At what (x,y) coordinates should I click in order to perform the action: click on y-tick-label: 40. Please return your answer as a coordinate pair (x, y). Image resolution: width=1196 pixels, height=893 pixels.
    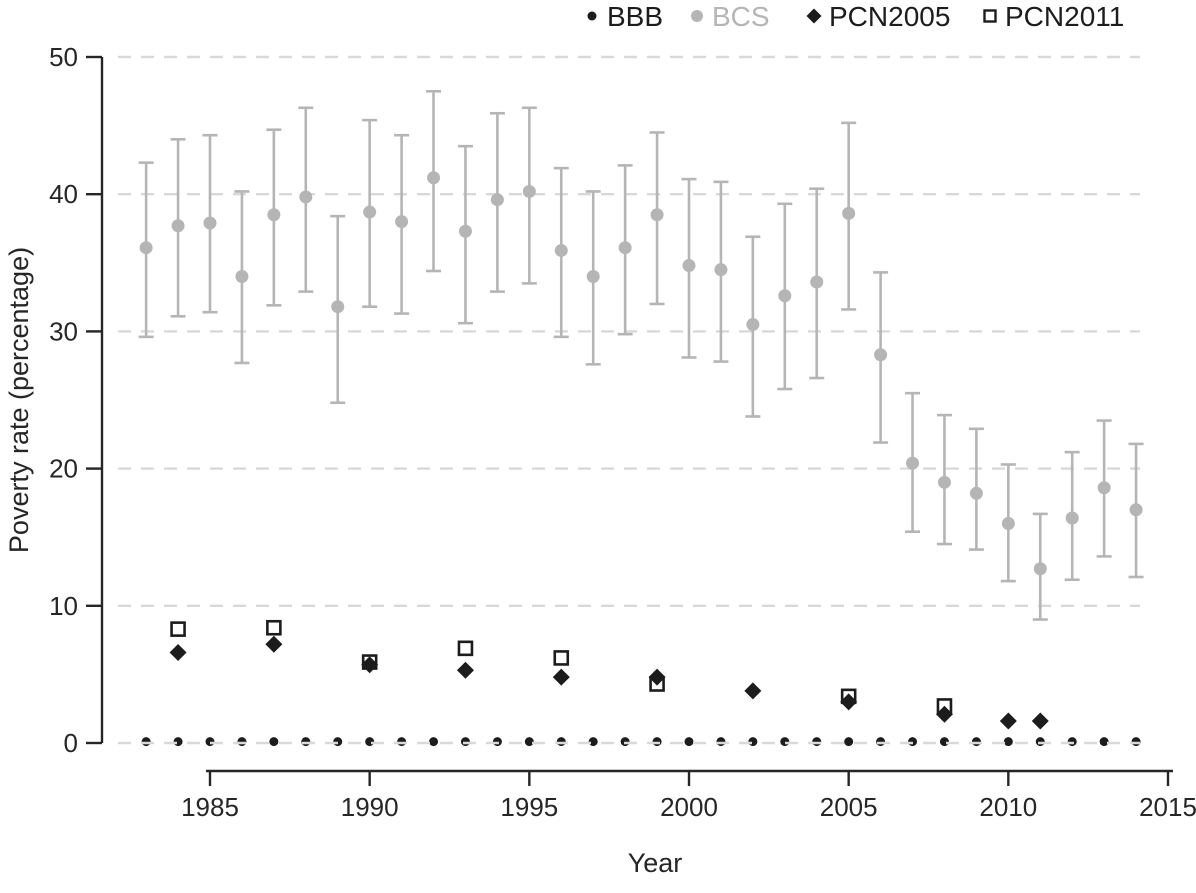
    Looking at the image, I should click on (63, 194).